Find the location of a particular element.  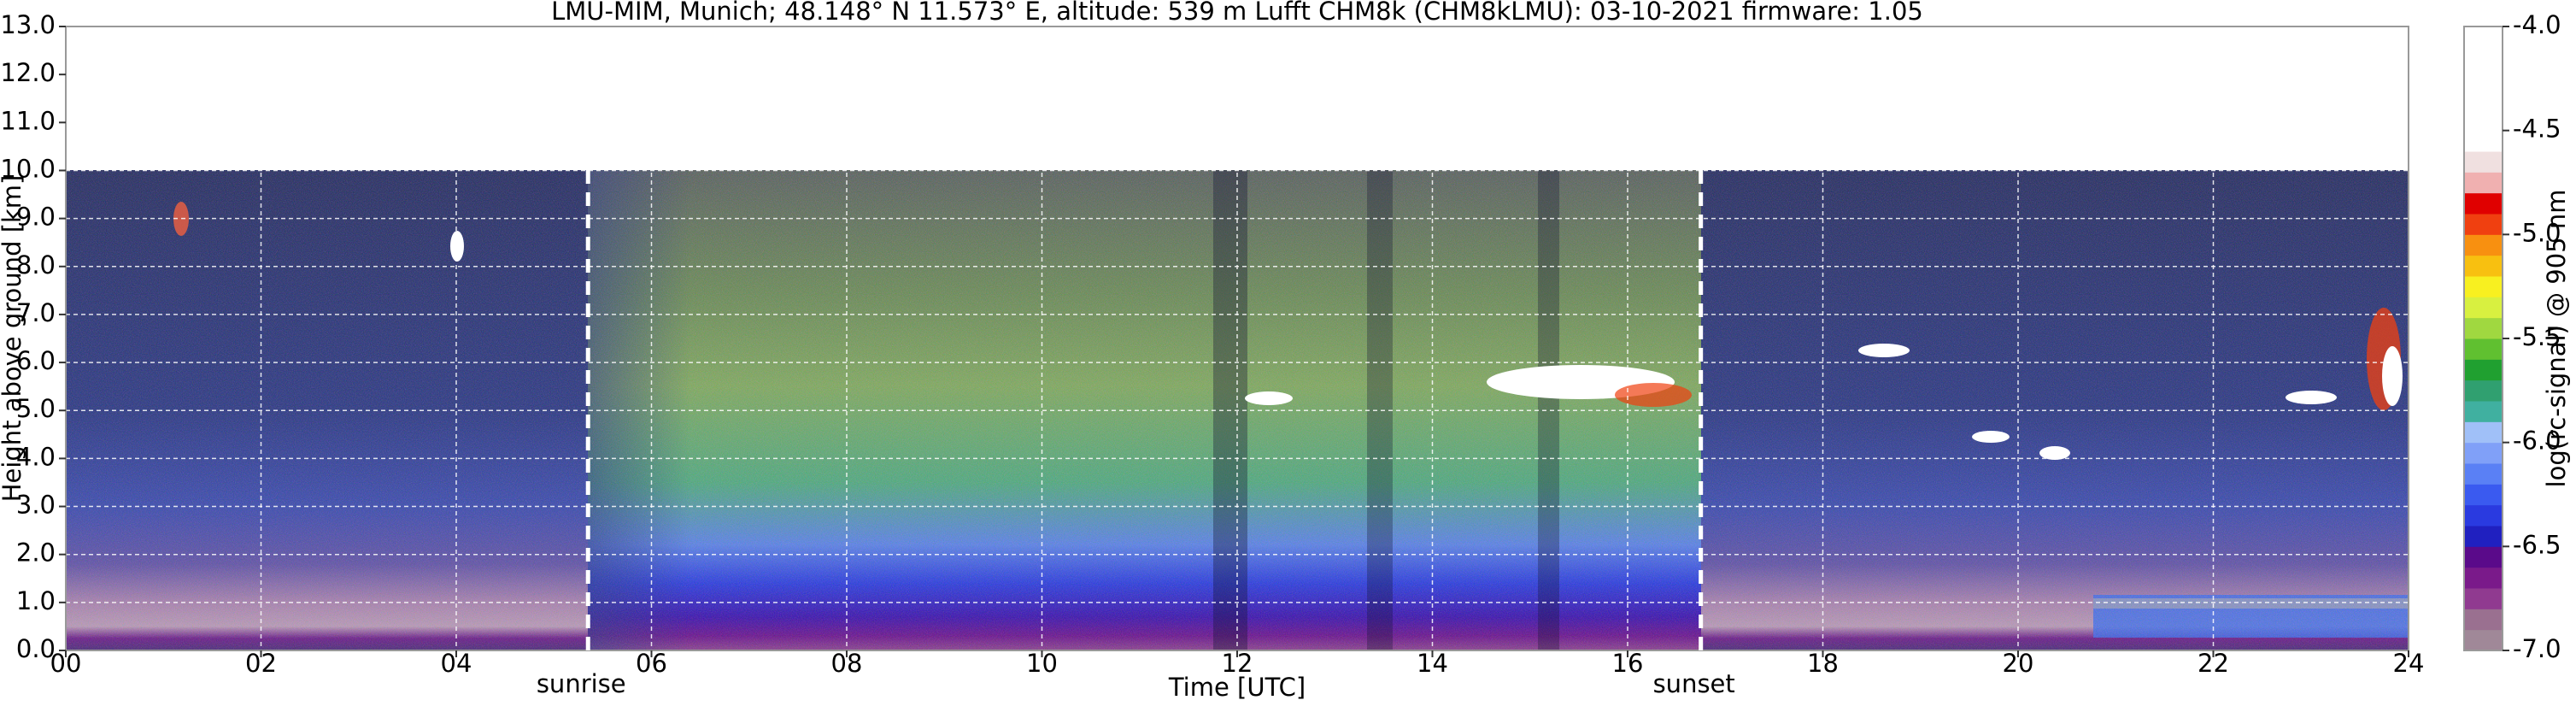

x-tick-label: 14 is located at coordinates (1432, 663).